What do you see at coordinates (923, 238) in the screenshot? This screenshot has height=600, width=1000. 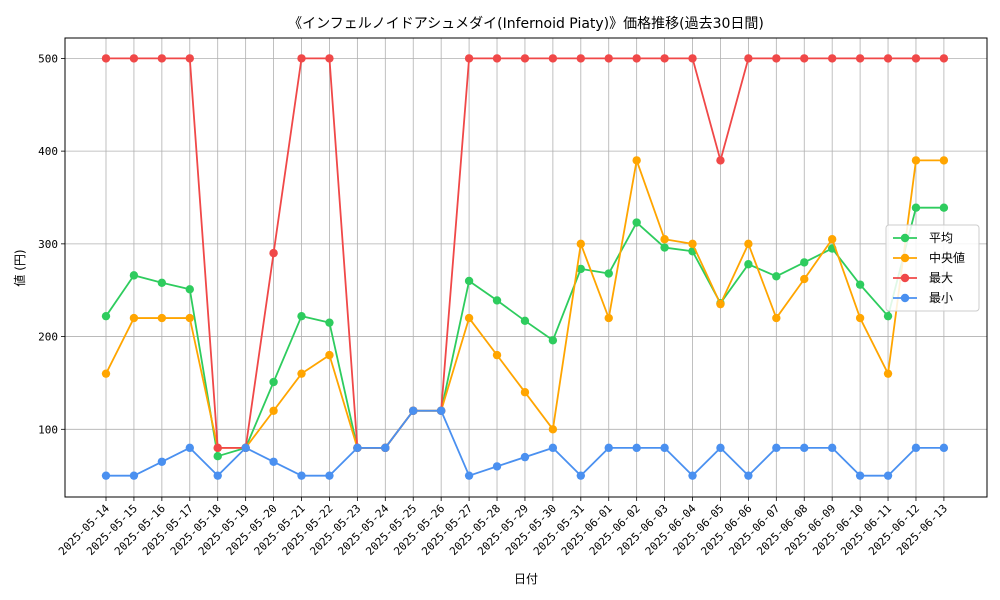 I see `legend-item: 平均` at bounding box center [923, 238].